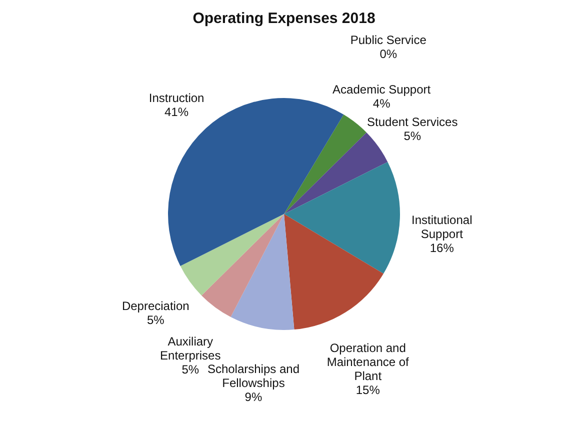 The image size is (568, 432). What do you see at coordinates (284, 18) in the screenshot?
I see `chart-title: Operating Expenses 2018` at bounding box center [284, 18].